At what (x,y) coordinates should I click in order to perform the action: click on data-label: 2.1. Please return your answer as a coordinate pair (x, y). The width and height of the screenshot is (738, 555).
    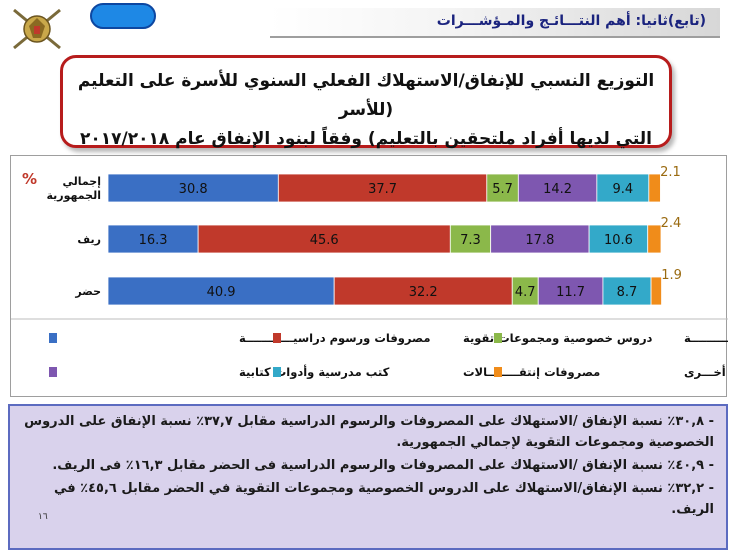
    Looking at the image, I should click on (670, 172).